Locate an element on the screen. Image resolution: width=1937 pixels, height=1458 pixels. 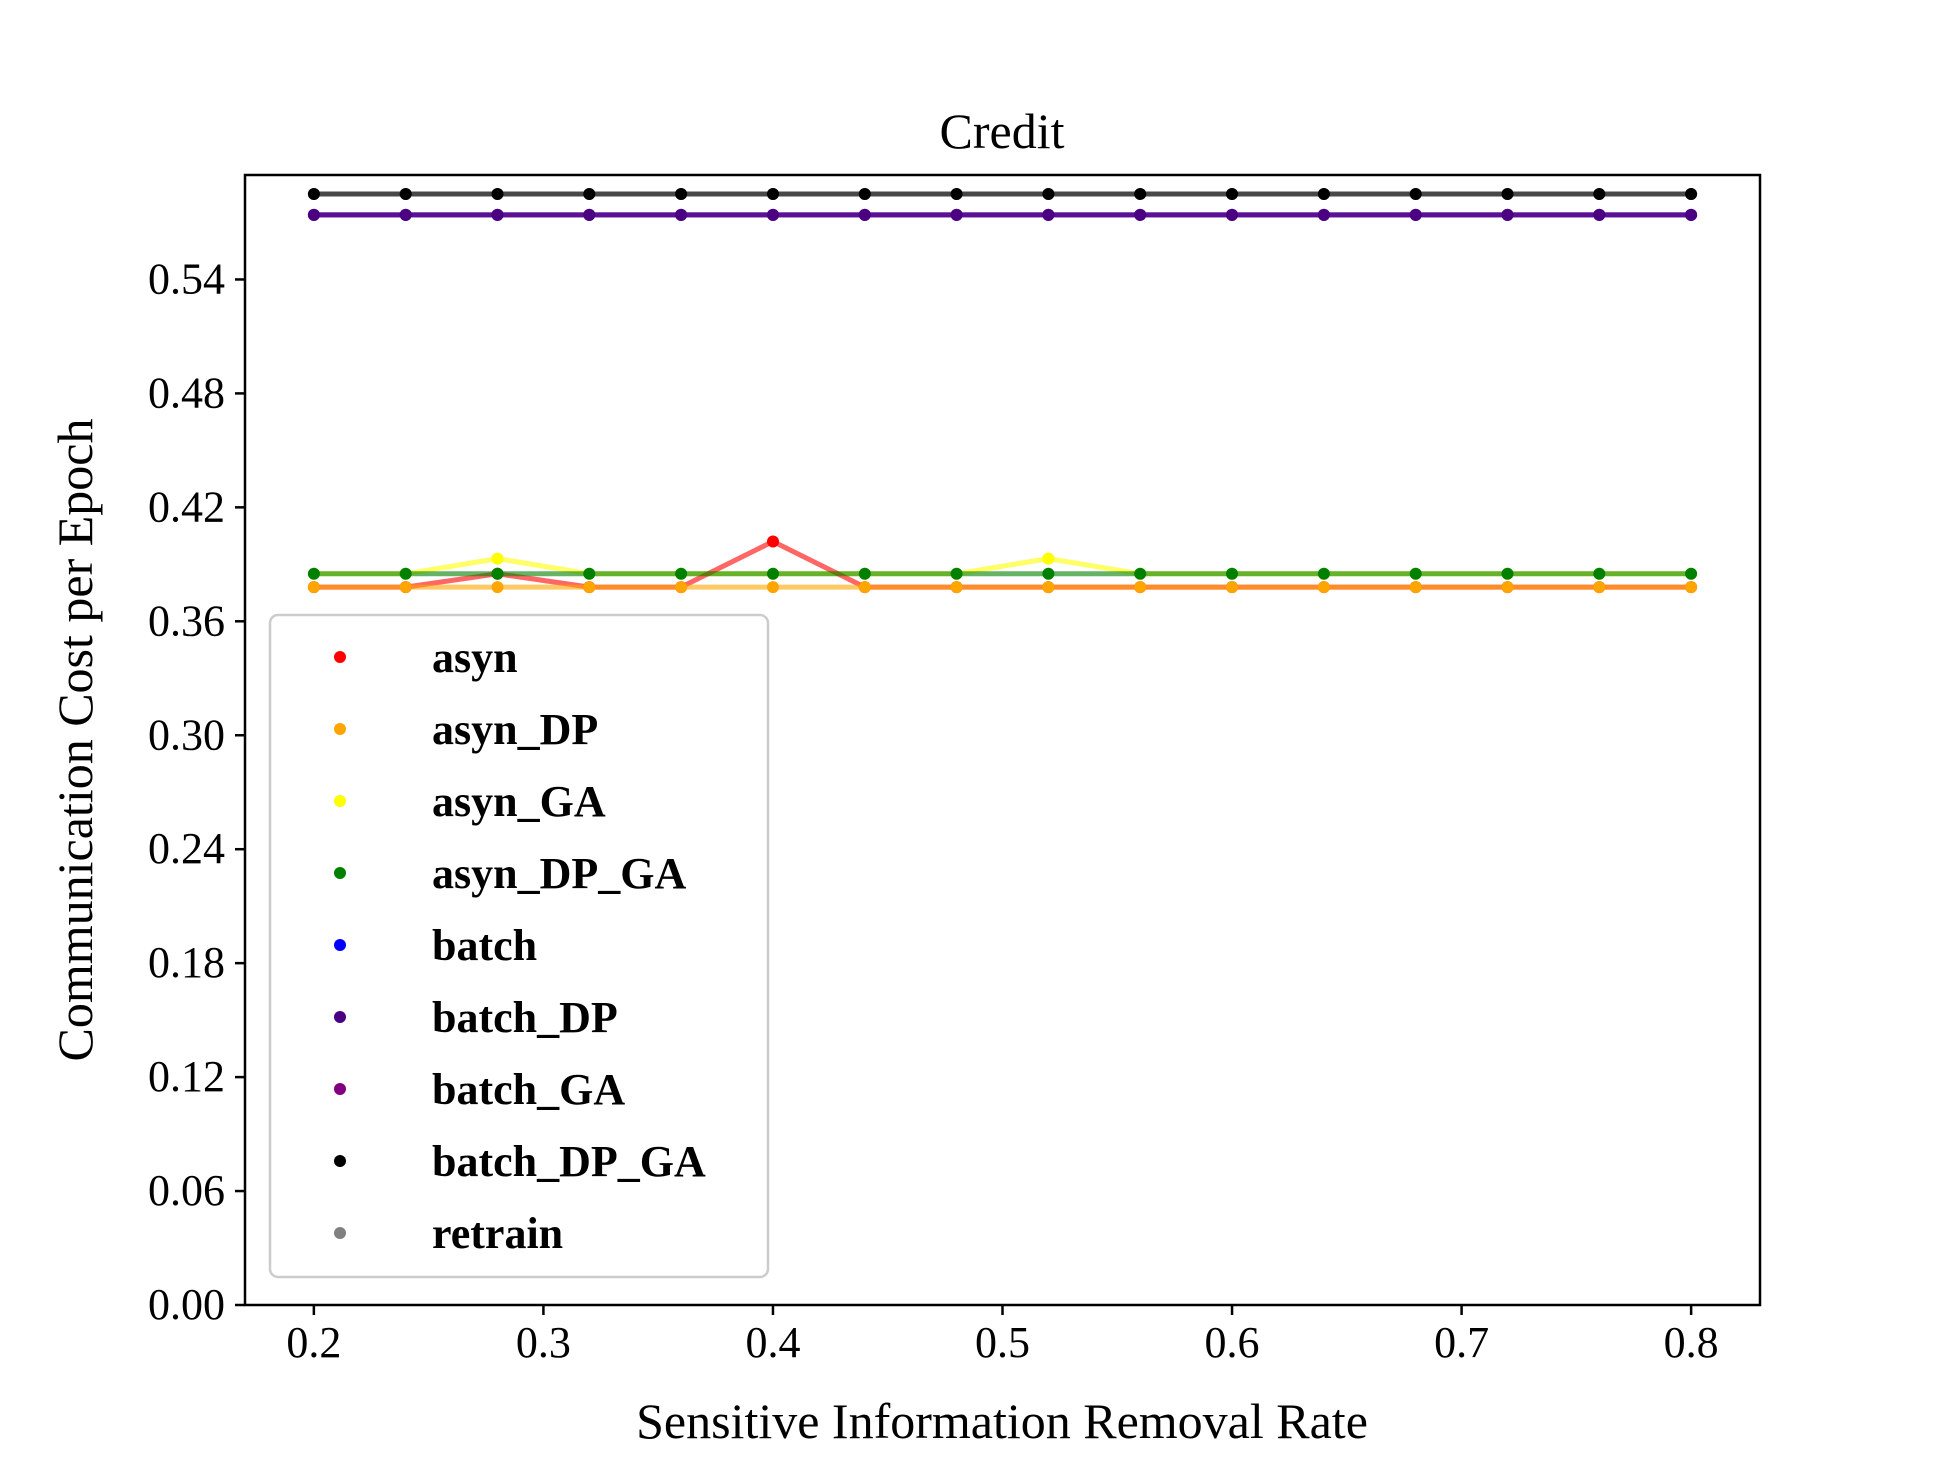
x-tick-label: 0.6 is located at coordinates (1232, 1342).